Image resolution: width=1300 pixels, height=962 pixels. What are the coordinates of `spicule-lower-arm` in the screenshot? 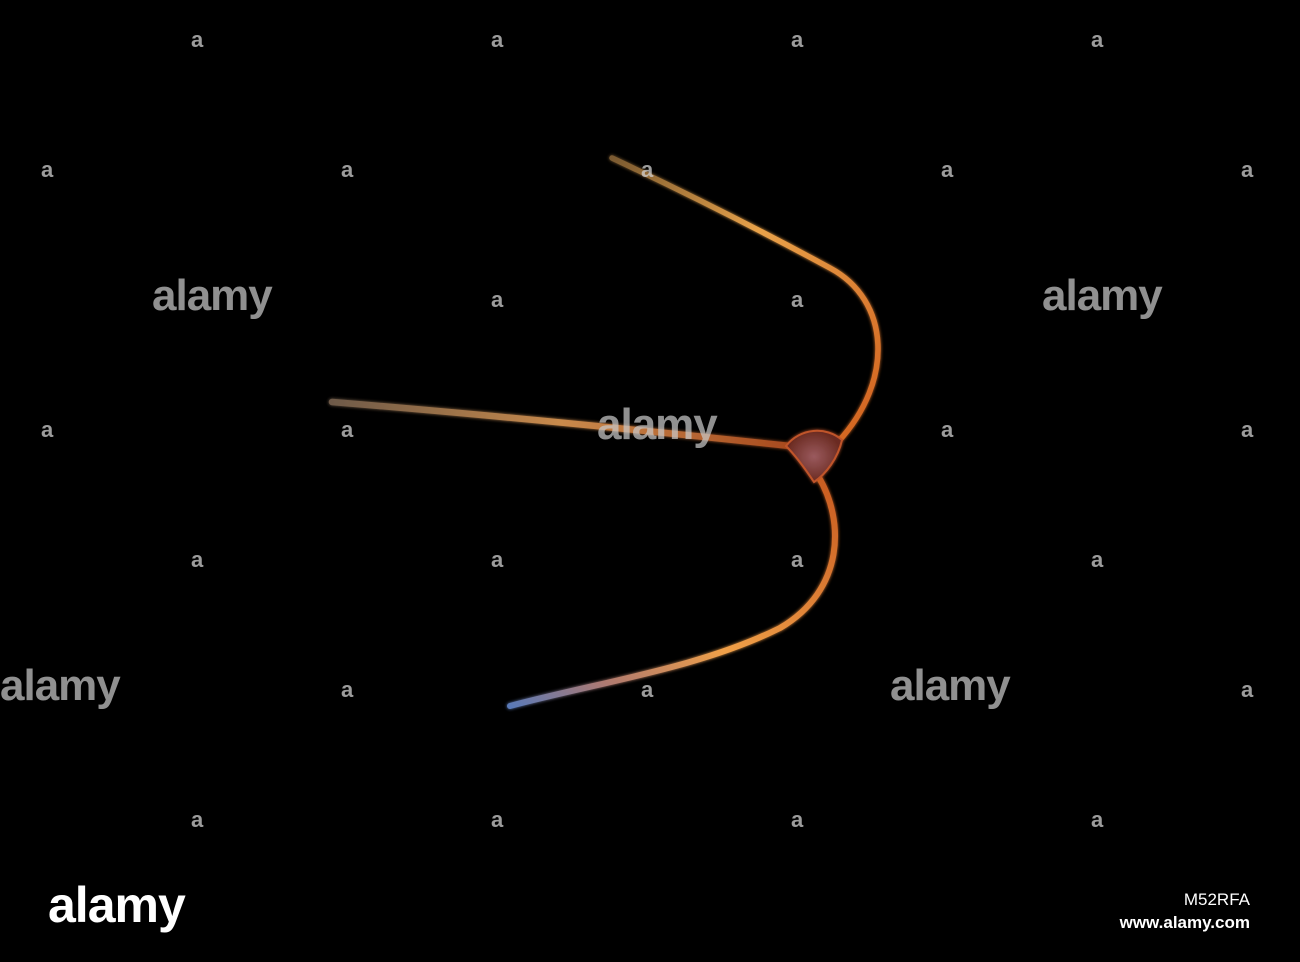 It's located at (673, 591).